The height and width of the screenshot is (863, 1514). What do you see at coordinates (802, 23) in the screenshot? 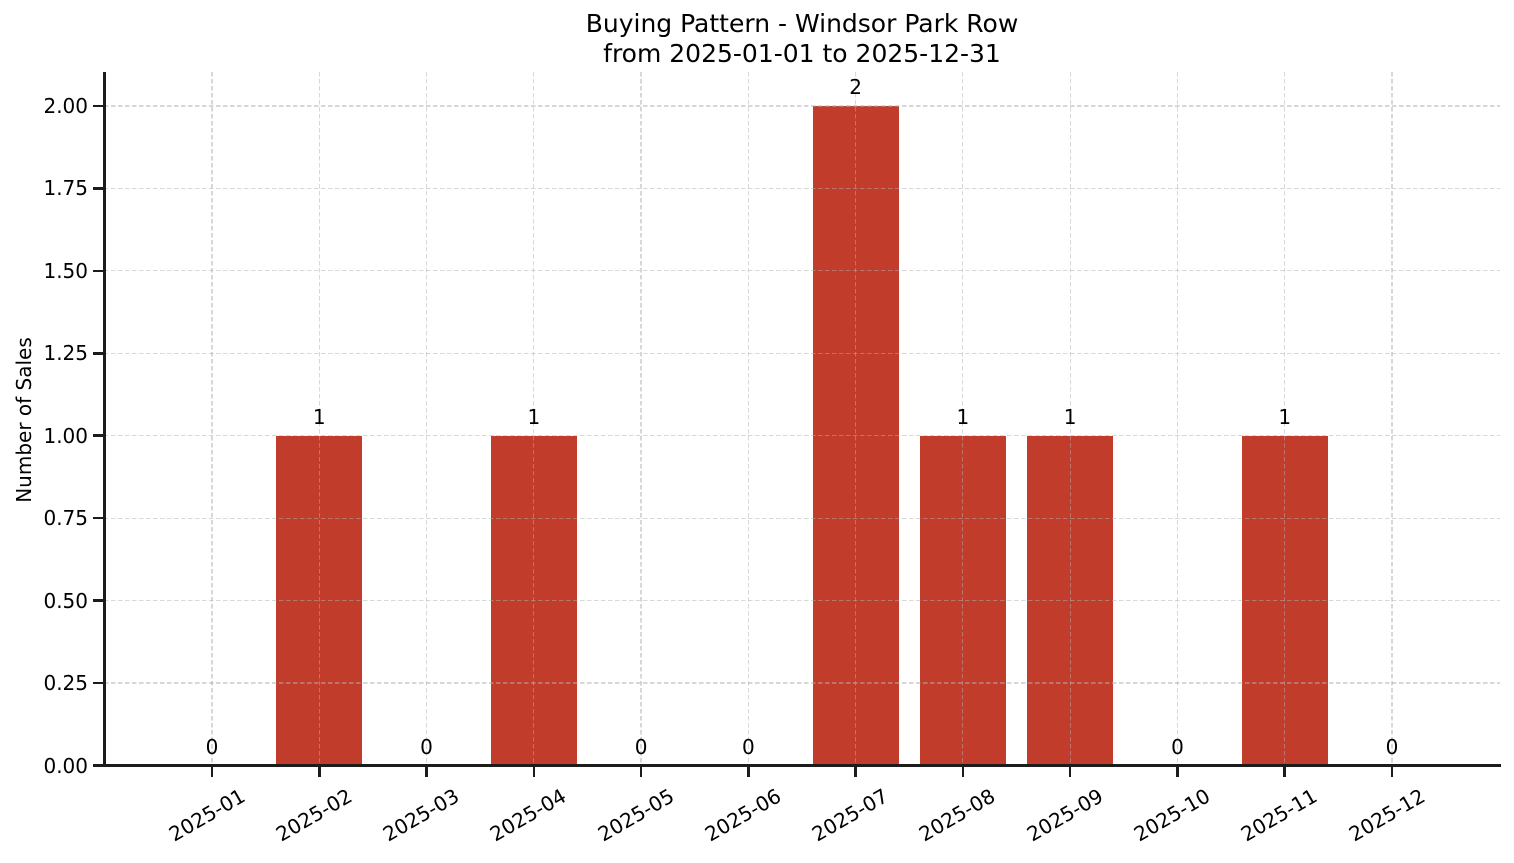
I see `chart-title-line1: Buying Pattern - Windsor Park Row` at bounding box center [802, 23].